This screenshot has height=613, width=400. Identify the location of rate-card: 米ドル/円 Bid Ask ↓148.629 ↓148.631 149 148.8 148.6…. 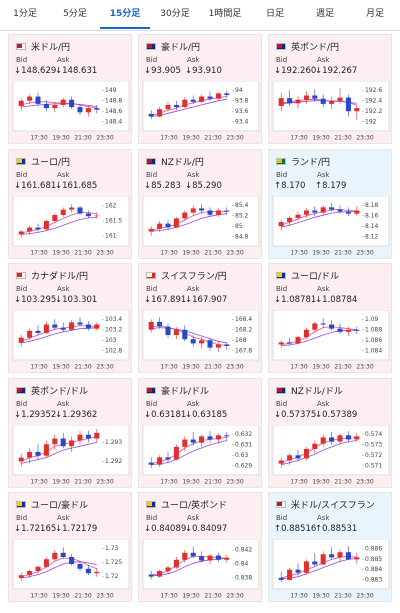
(70, 89).